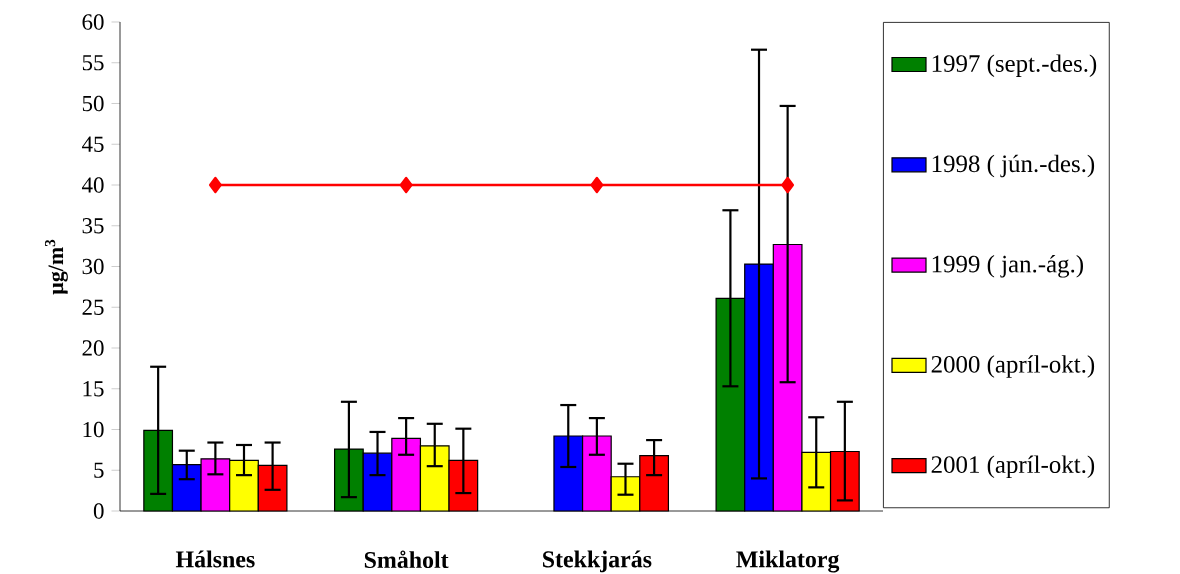 The height and width of the screenshot is (574, 1180). I want to click on legend-label: 2001 (apríl-okt.), so click(1013, 467).